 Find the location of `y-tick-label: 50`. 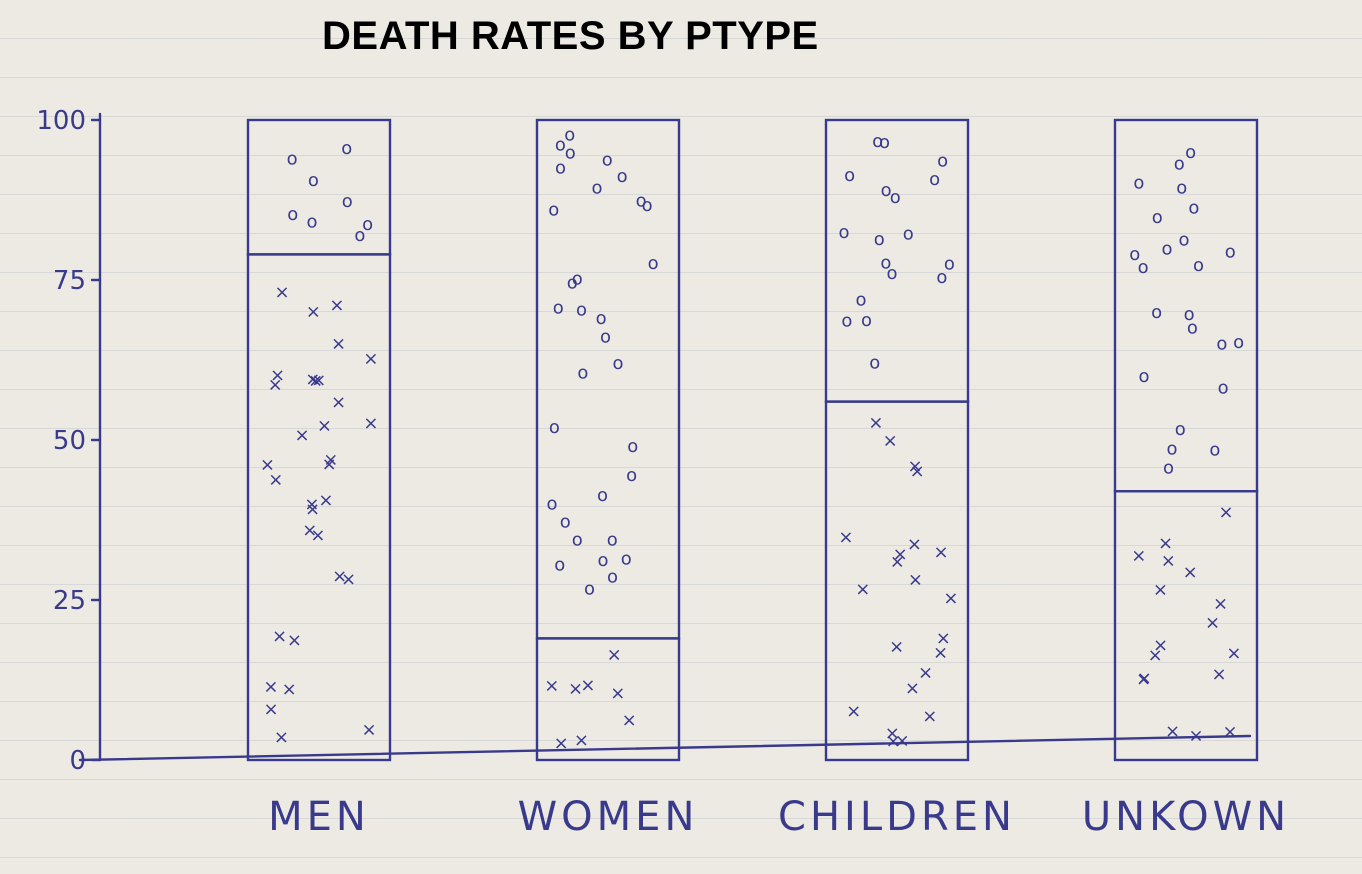

y-tick-label: 50 is located at coordinates (69, 441).